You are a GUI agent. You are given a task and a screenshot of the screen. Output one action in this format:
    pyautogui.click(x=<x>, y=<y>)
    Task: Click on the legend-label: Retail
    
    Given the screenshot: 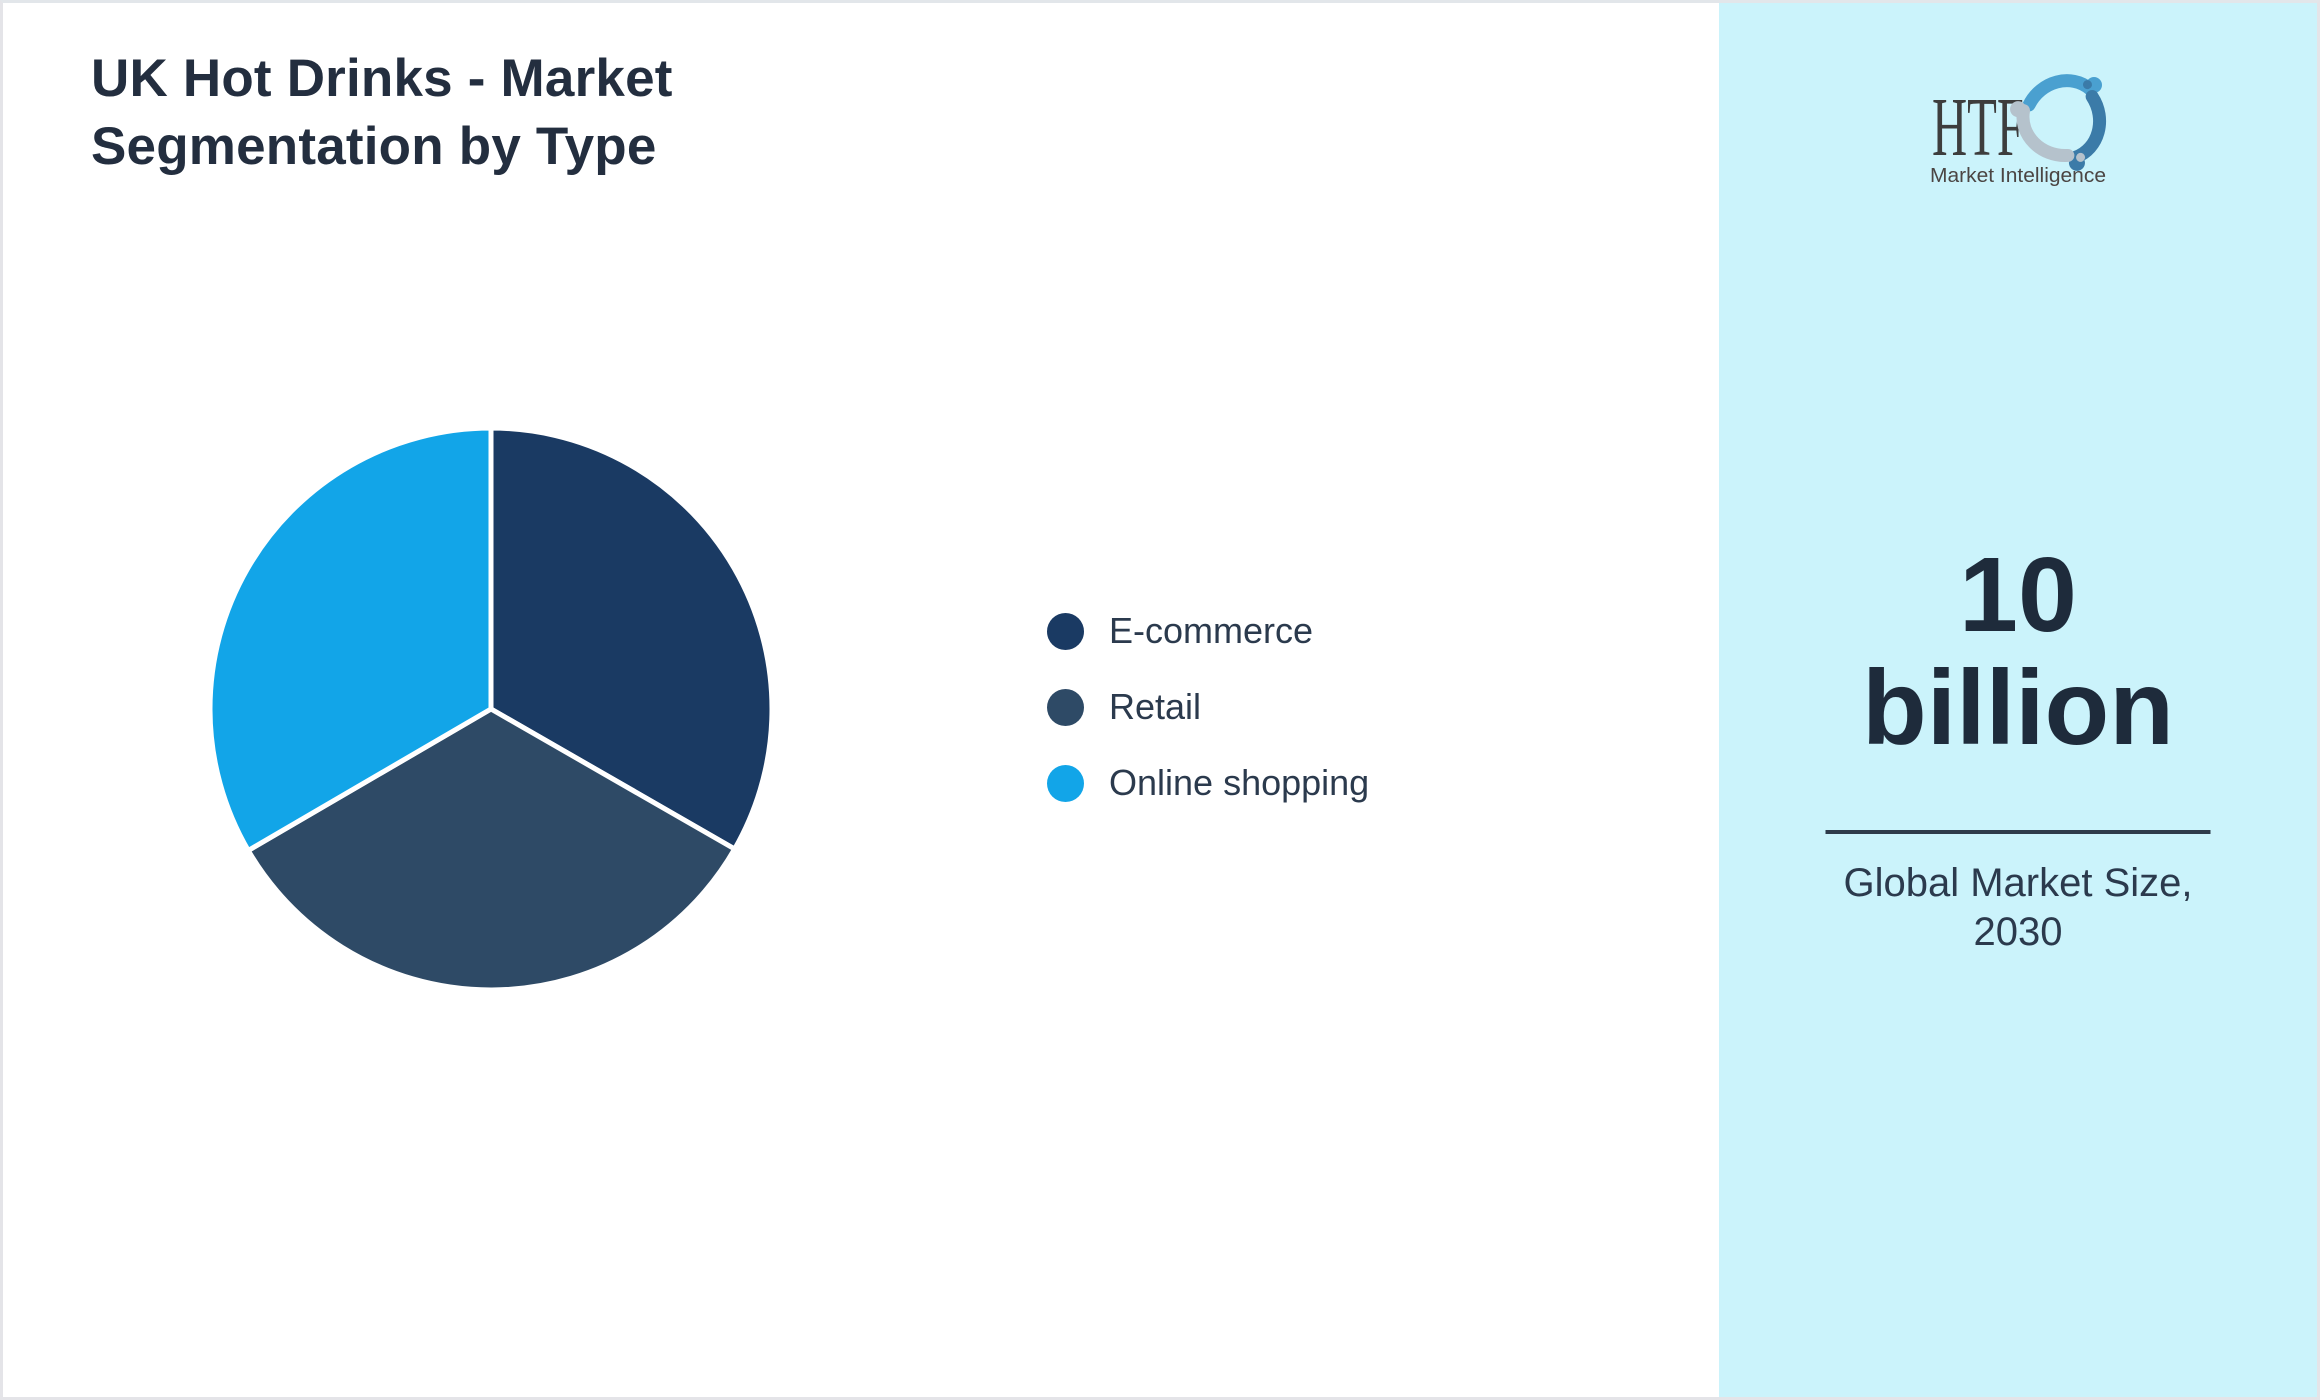 What is the action you would take?
    pyautogui.click(x=1155, y=706)
    